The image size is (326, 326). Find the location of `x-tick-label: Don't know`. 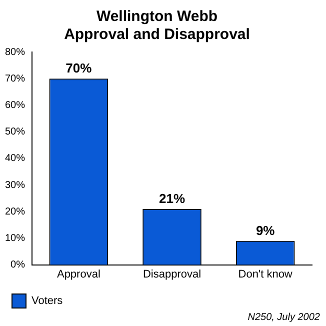

x-tick-label: Don't know is located at coordinates (265, 274).